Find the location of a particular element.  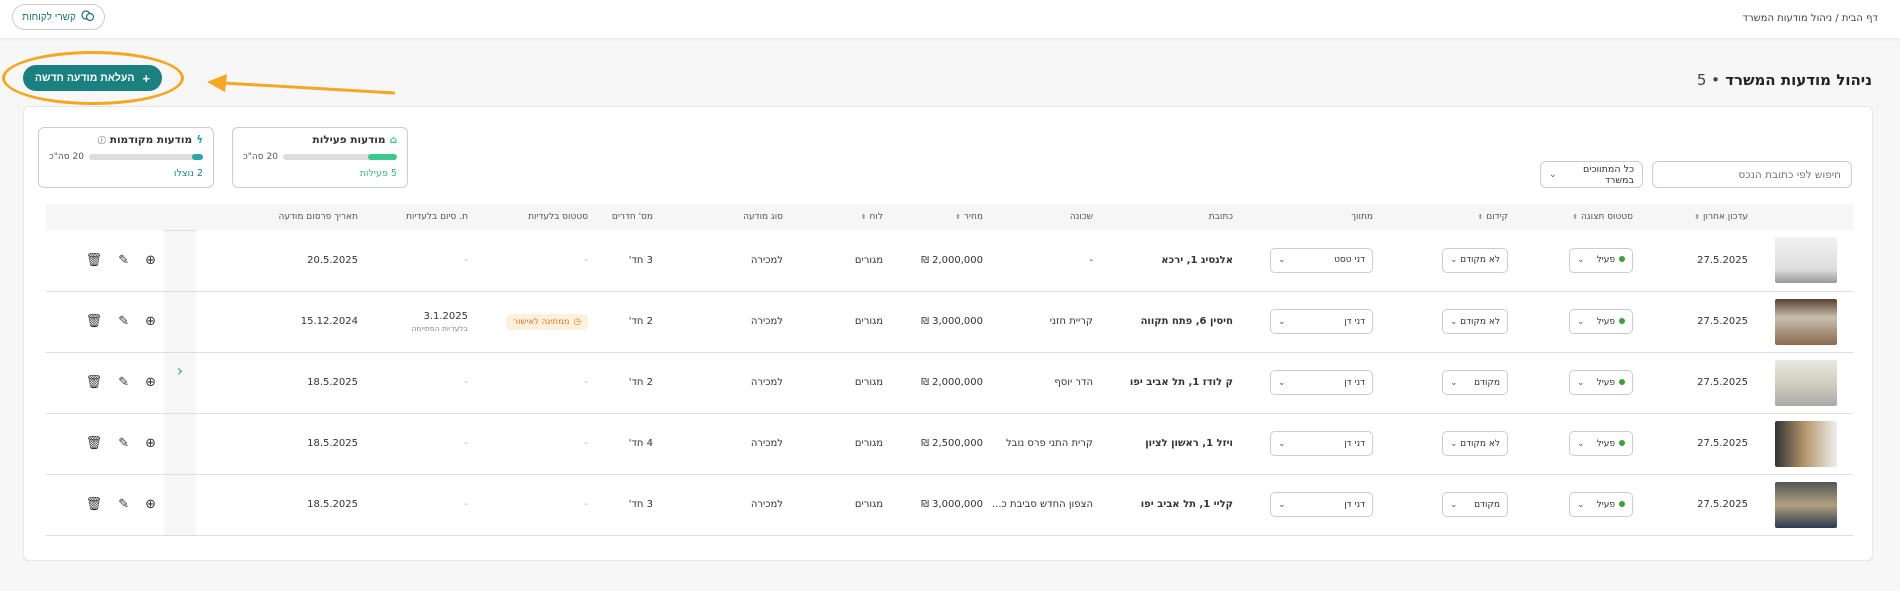

scroll-column is located at coordinates (180, 217).